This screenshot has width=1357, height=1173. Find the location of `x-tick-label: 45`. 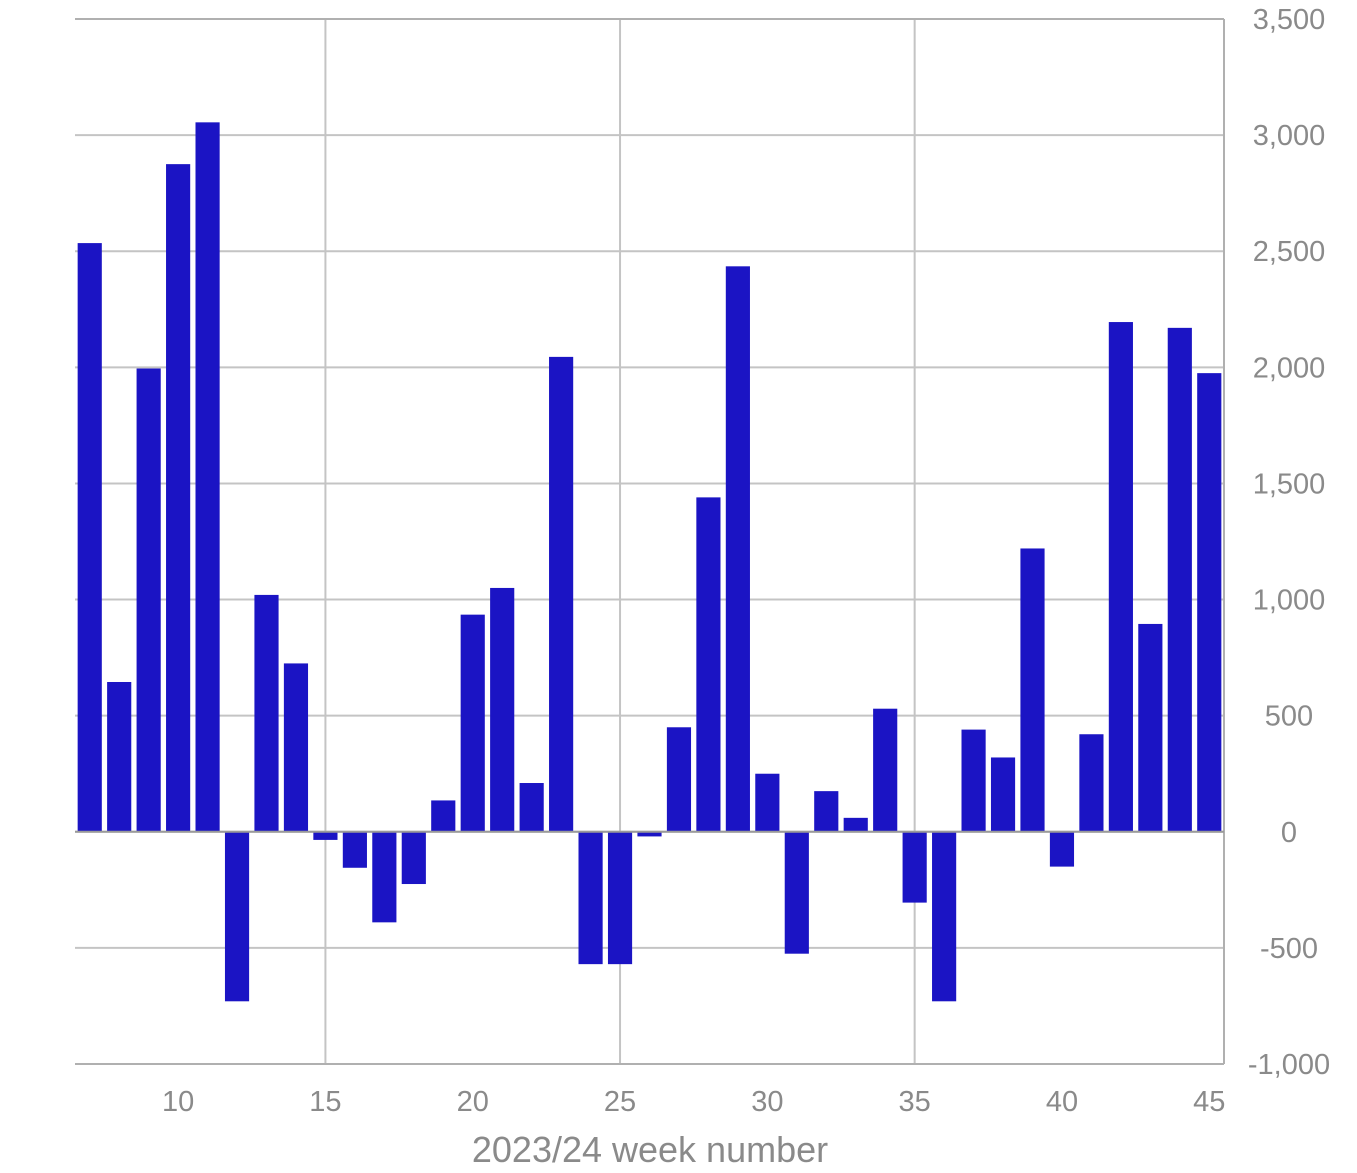

x-tick-label: 45 is located at coordinates (1209, 1102).